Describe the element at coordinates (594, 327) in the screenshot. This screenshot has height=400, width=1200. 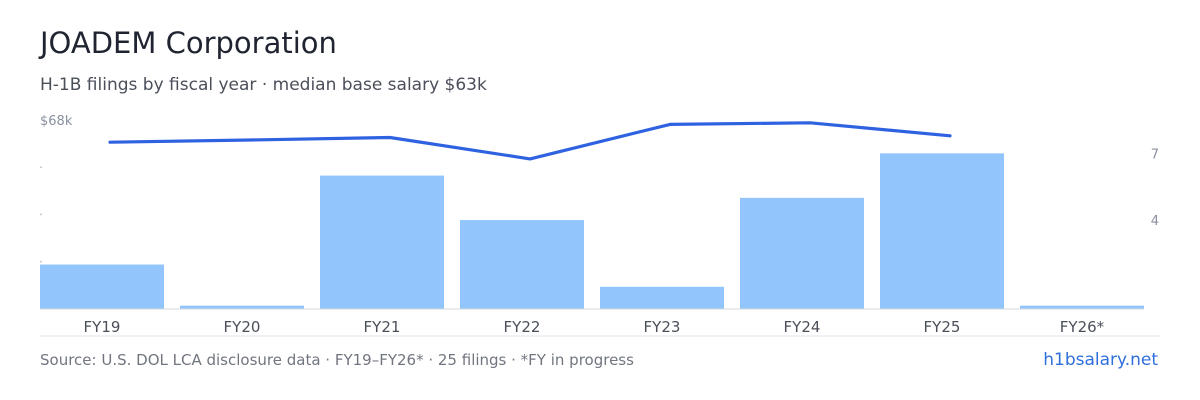
I see `x-tick-labels: FY19 FY20 FY21 FY22 FY23 FY24 FY25 FY26*` at that location.